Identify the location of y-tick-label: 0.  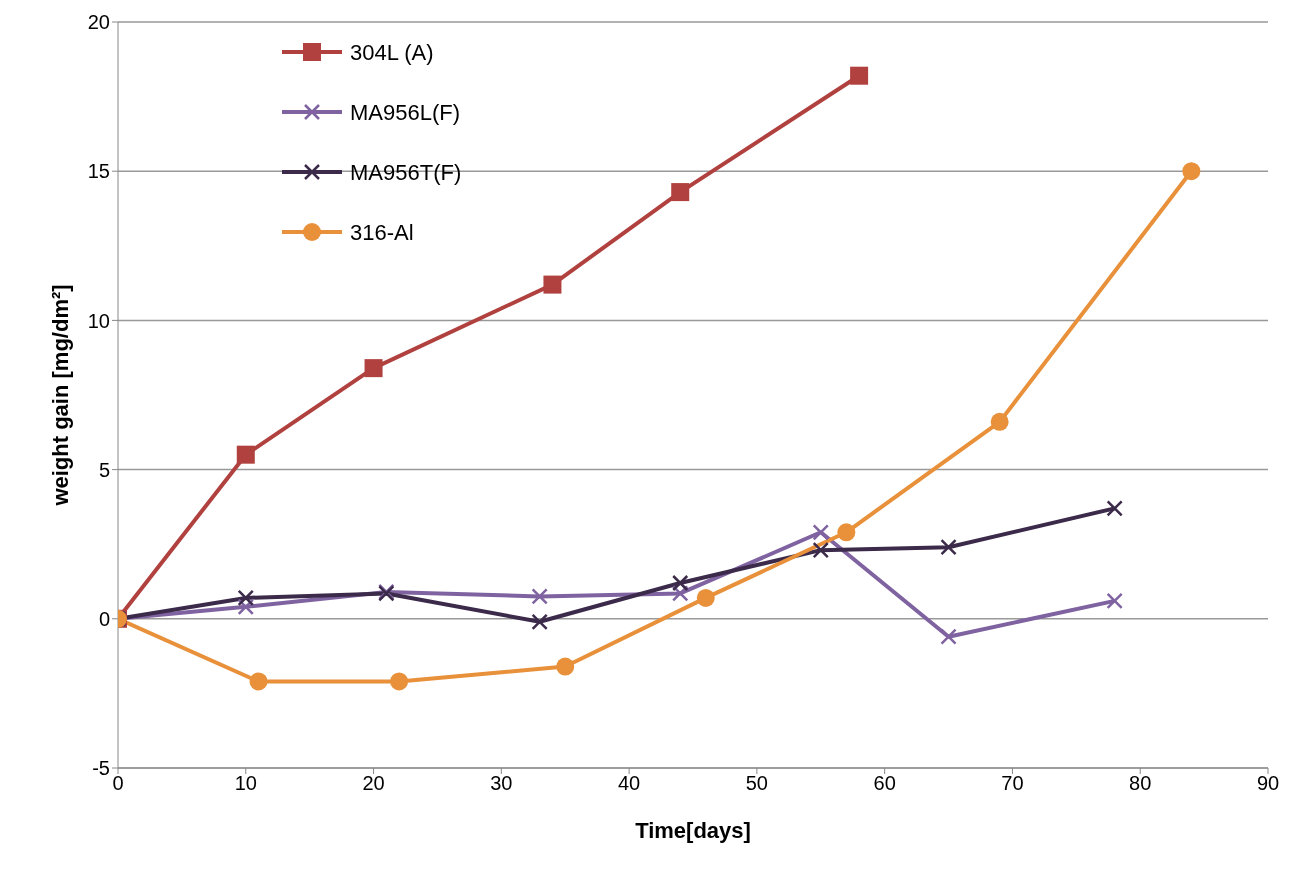
(104, 618).